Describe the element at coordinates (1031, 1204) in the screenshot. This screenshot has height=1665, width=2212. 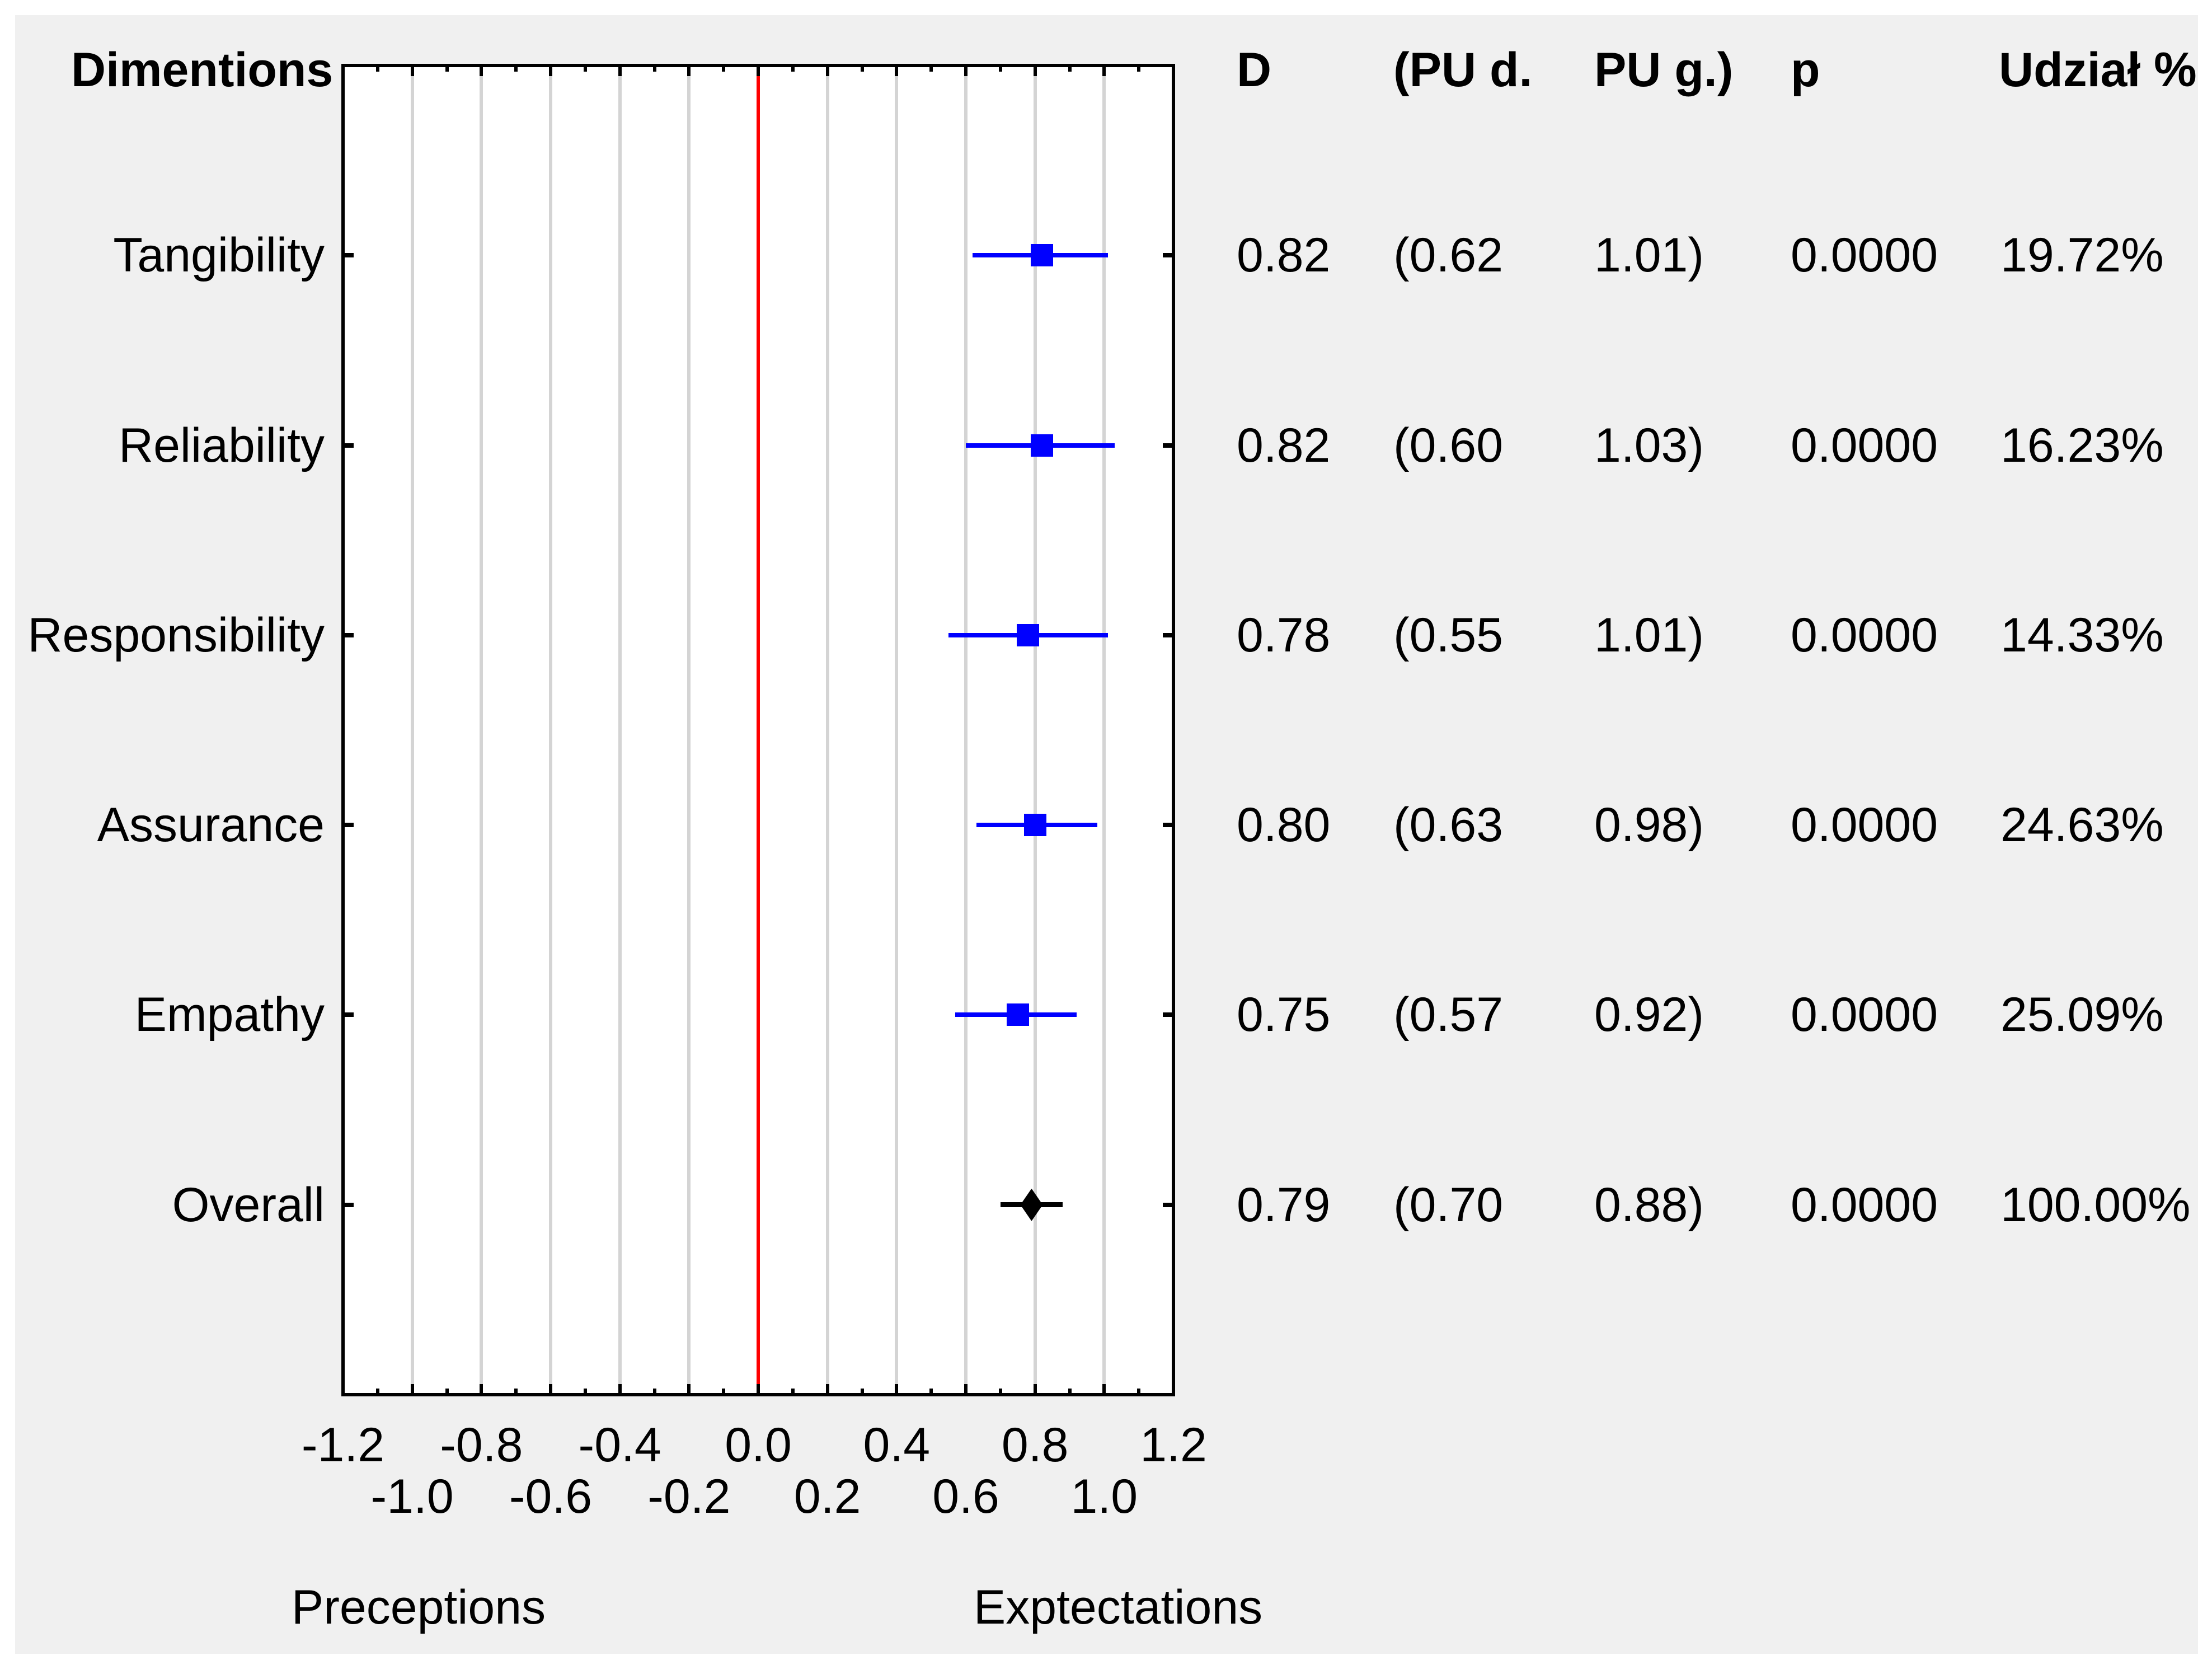
I see `overall-marker-diamond` at that location.